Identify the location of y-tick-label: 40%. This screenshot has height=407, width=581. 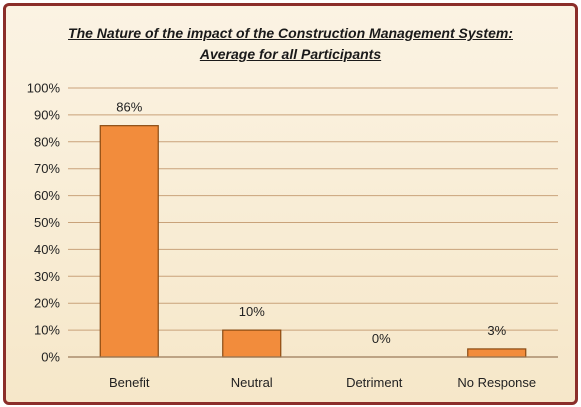
(47, 249).